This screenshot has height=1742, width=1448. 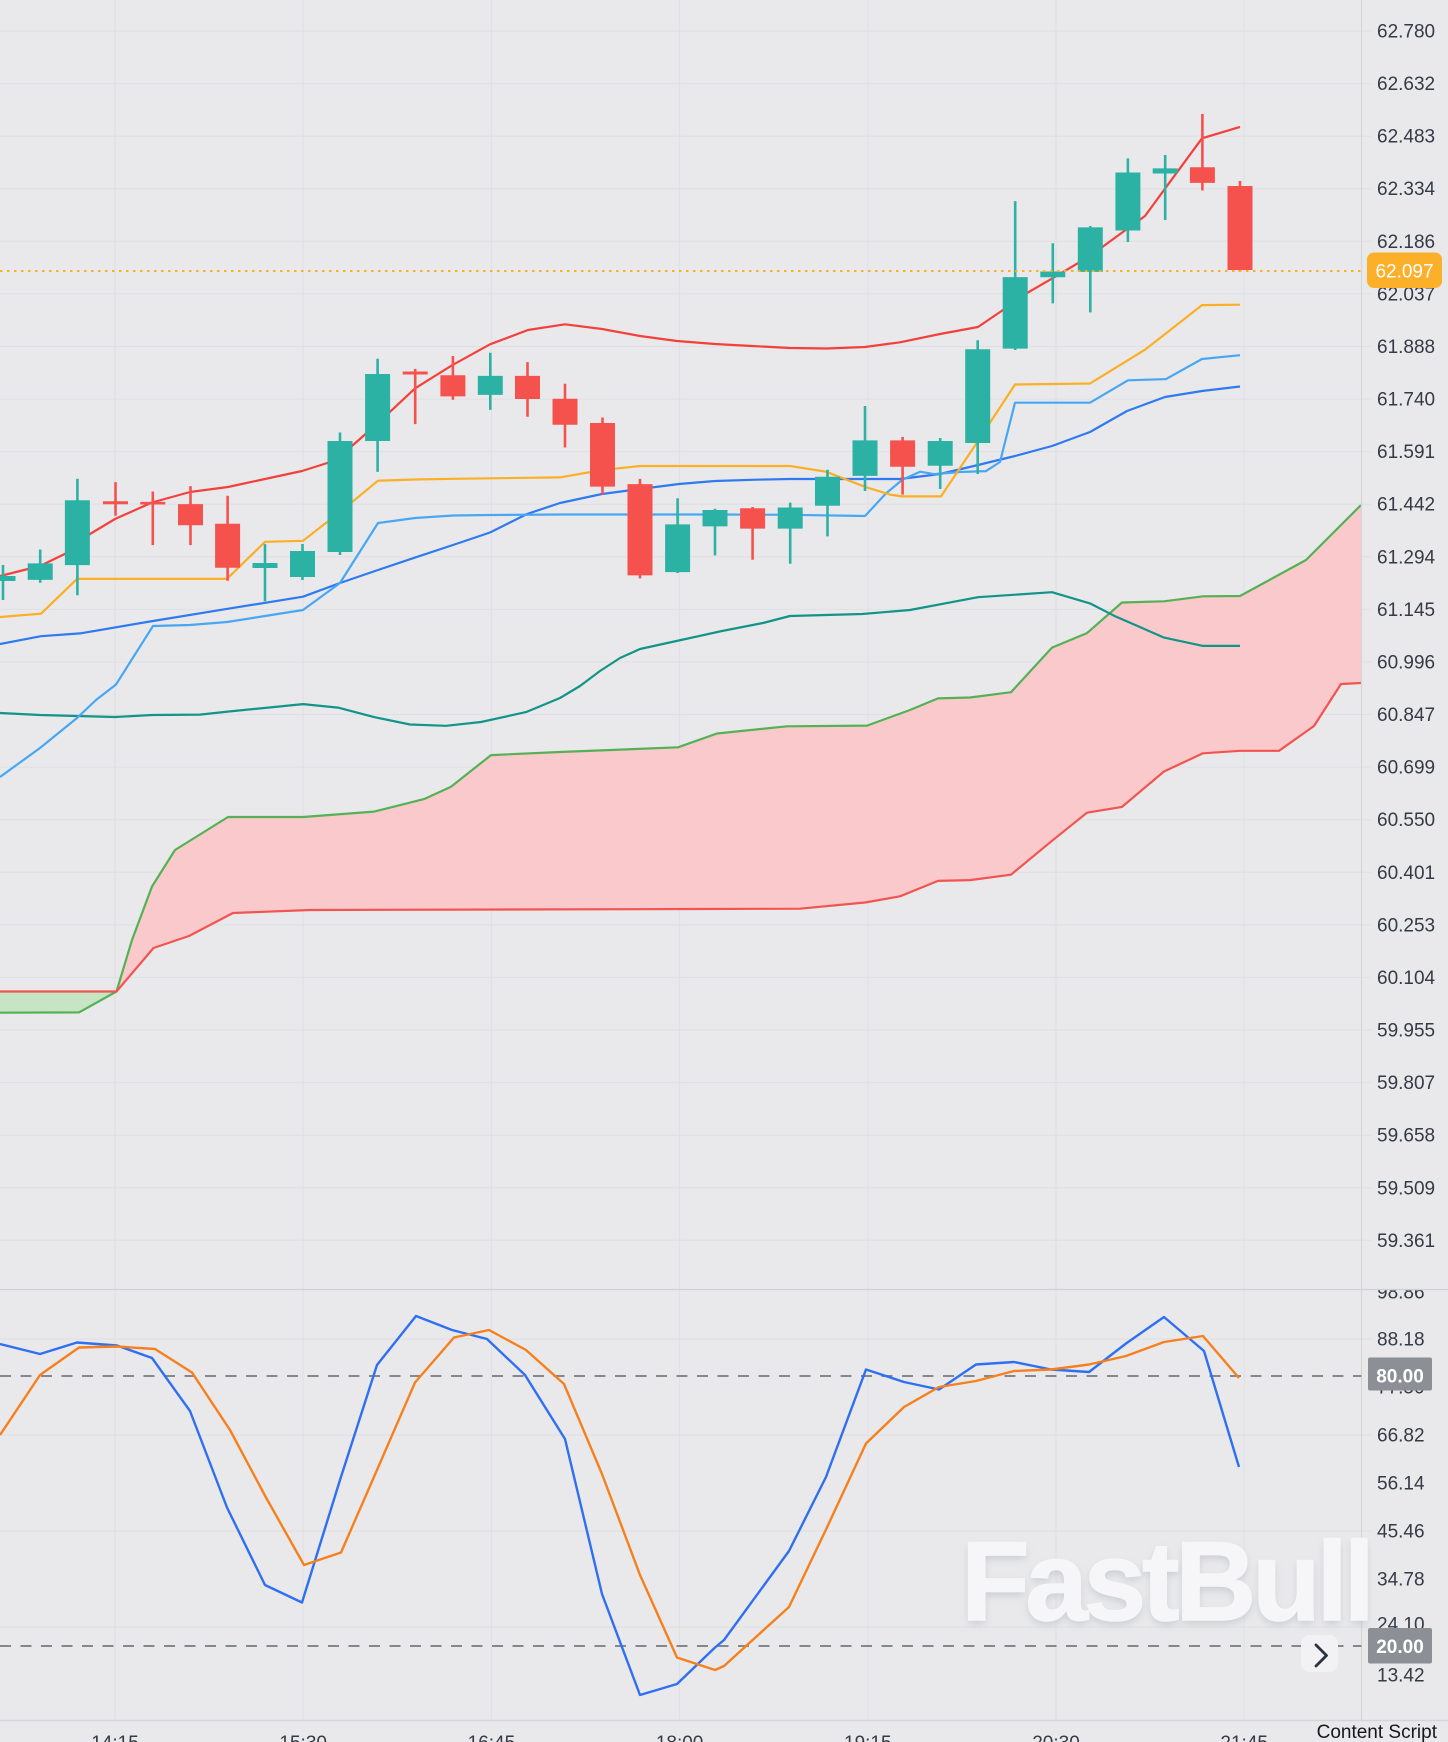 What do you see at coordinates (1244, 1737) in the screenshot?
I see `svg-text: 21:45` at bounding box center [1244, 1737].